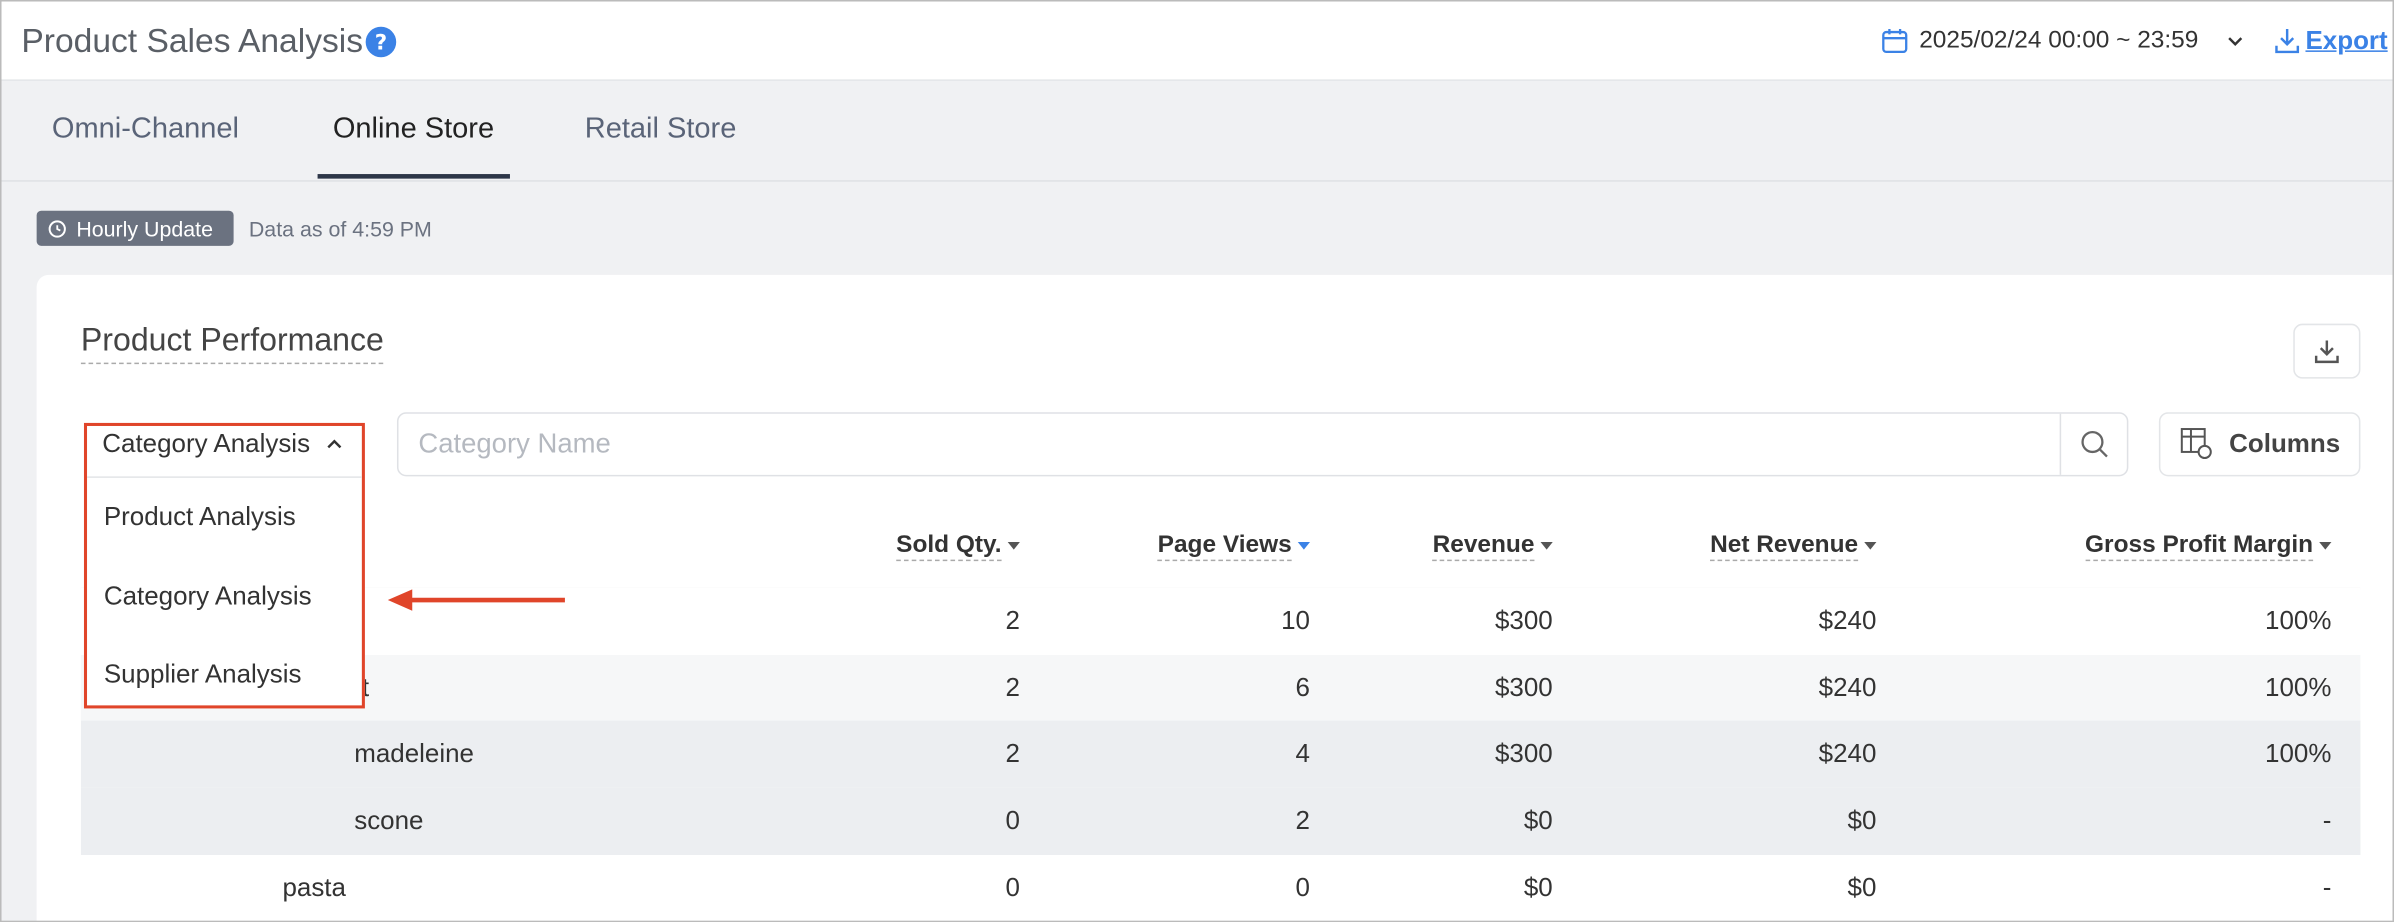 Image resolution: width=2394 pixels, height=922 pixels. Describe the element at coordinates (1197, 181) in the screenshot. I see `tabs-divider` at that location.